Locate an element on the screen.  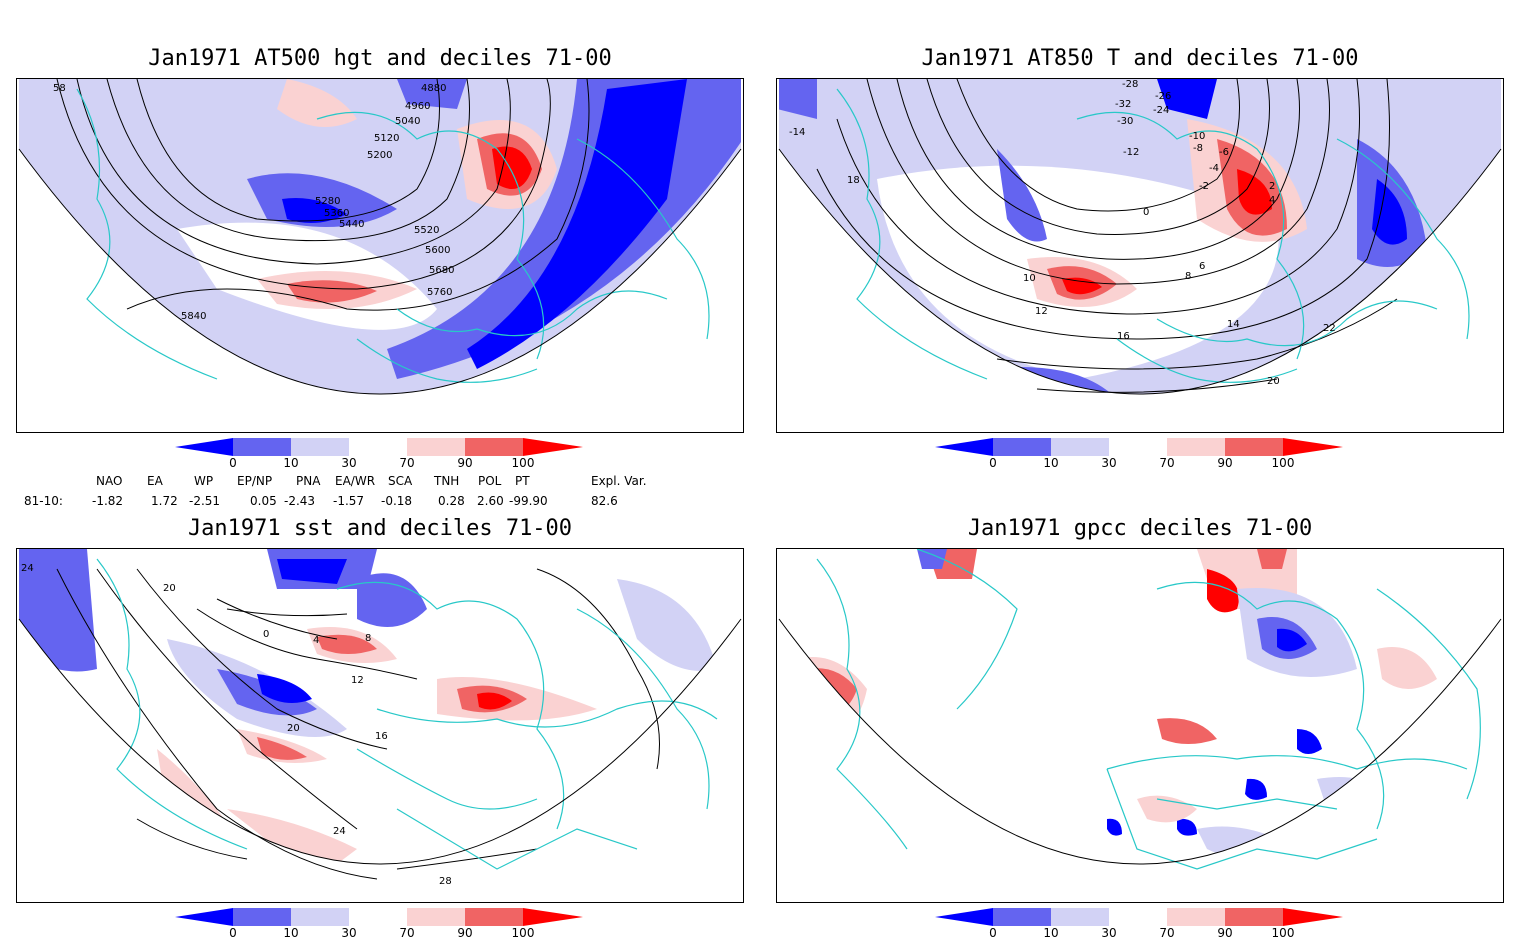
index-value: 2.60 is located at coordinates (490, 501).